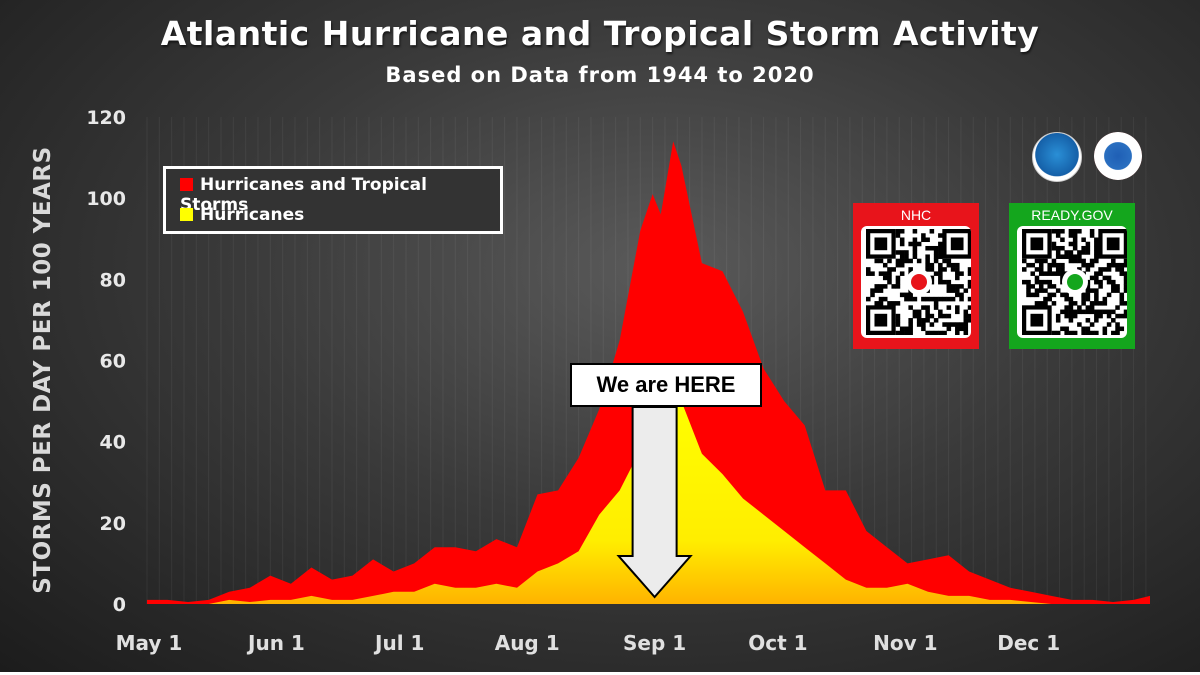  I want to click on x-tick-label: May 1, so click(149, 643).